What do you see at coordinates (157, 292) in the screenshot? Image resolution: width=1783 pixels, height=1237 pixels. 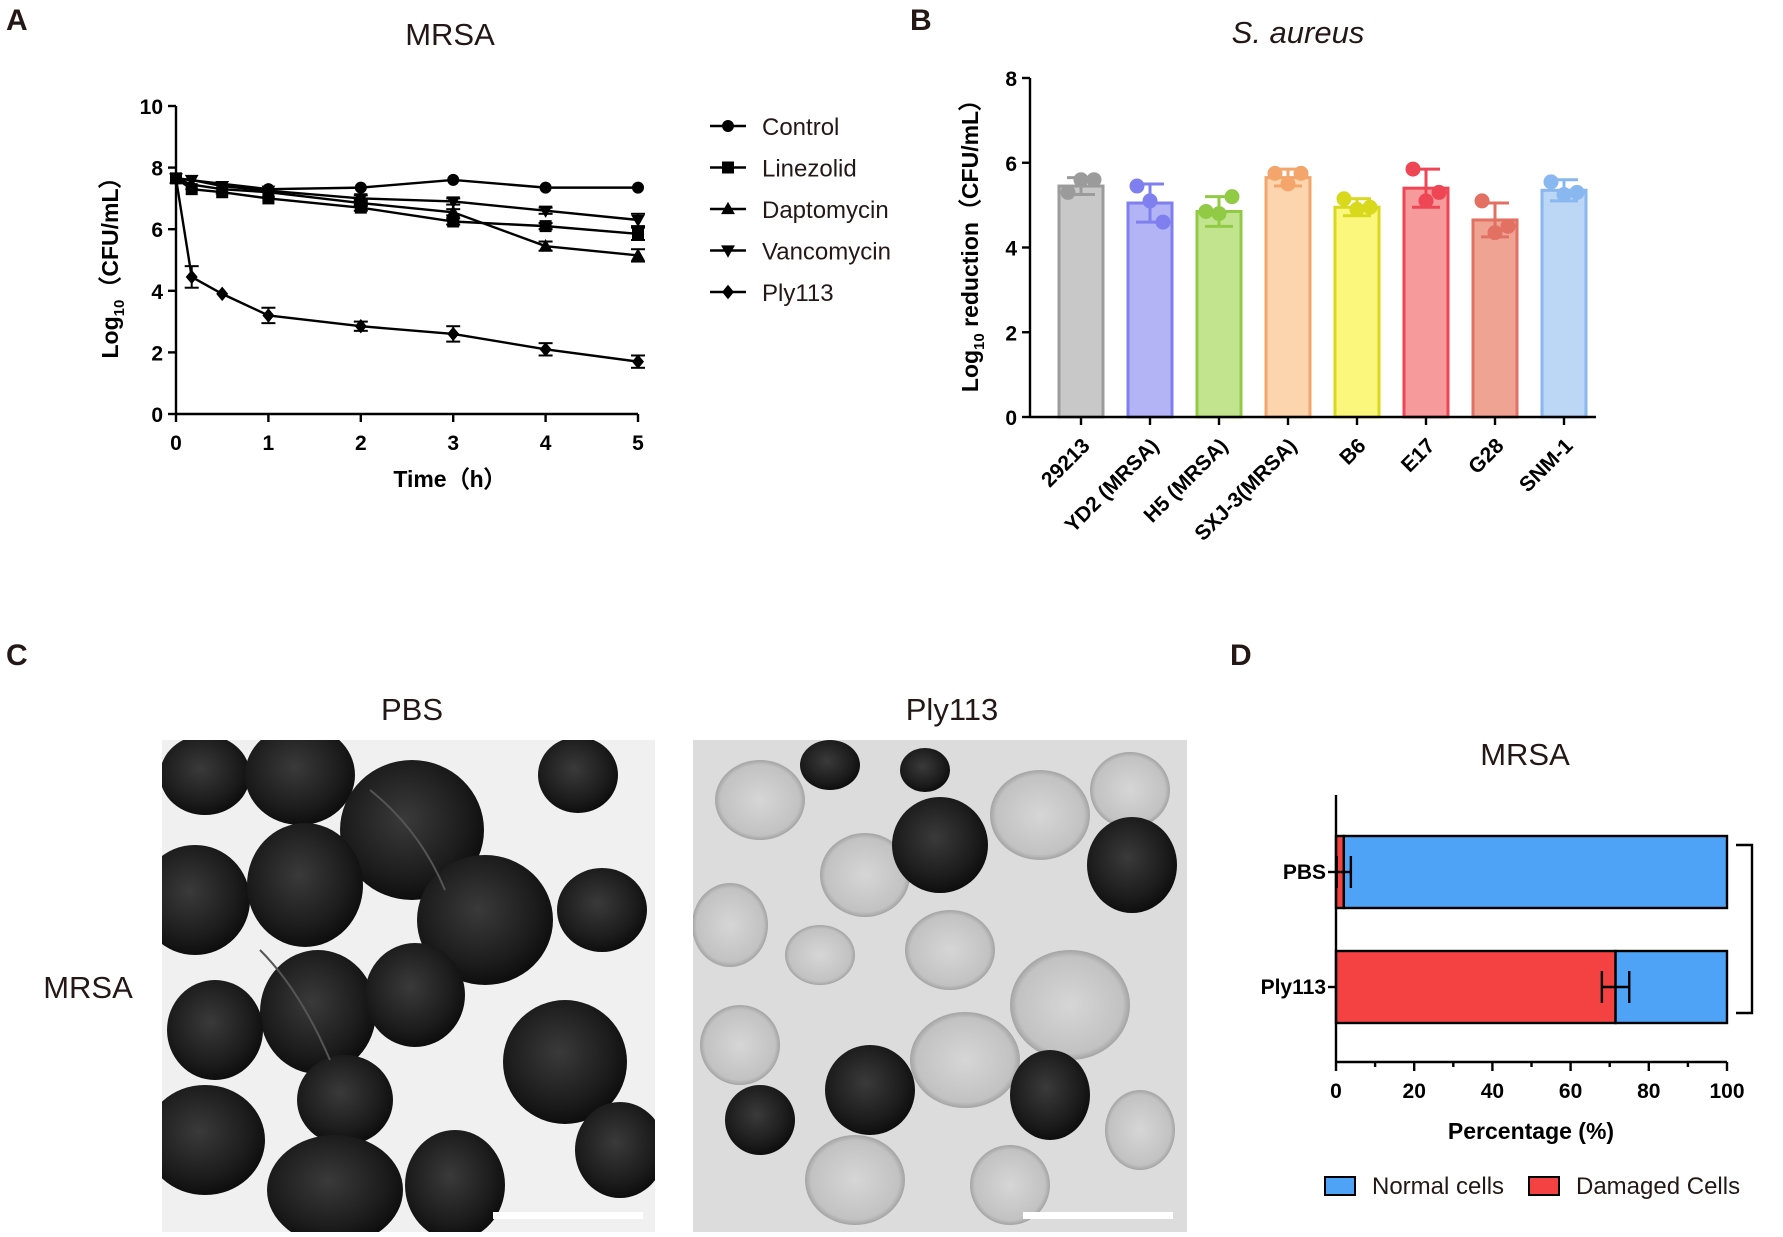 I see `a-y-tick-label: 4` at bounding box center [157, 292].